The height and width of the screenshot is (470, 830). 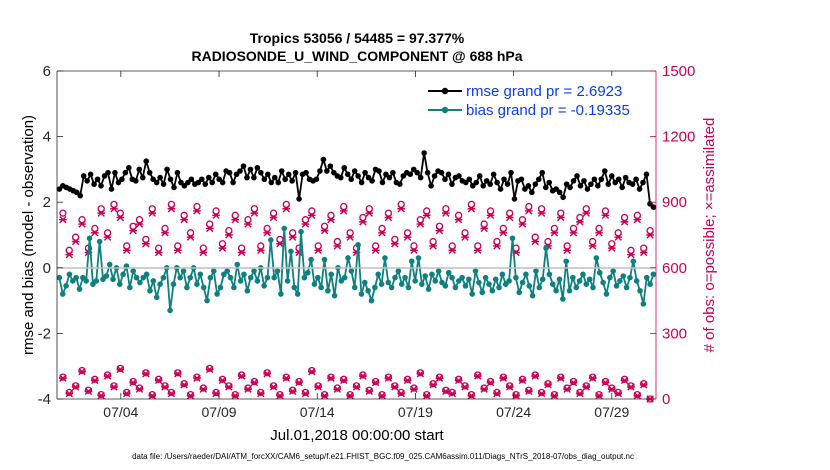 I want to click on x-tick-label: 07/19, so click(x=415, y=412).